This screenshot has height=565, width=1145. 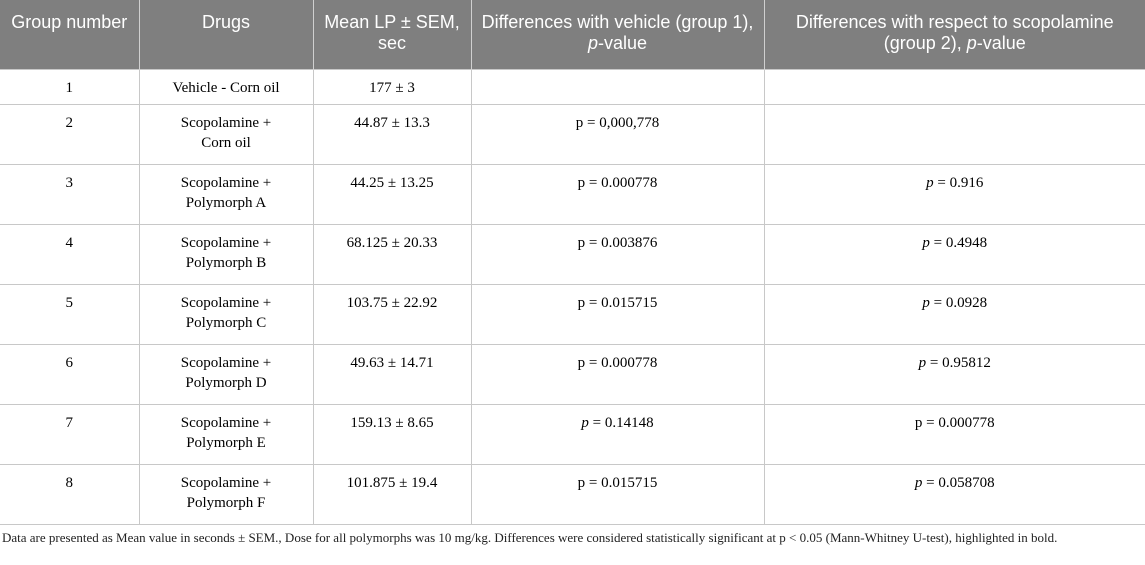 I want to click on cell-diff-scopolamine: p = 0.916, so click(x=954, y=194).